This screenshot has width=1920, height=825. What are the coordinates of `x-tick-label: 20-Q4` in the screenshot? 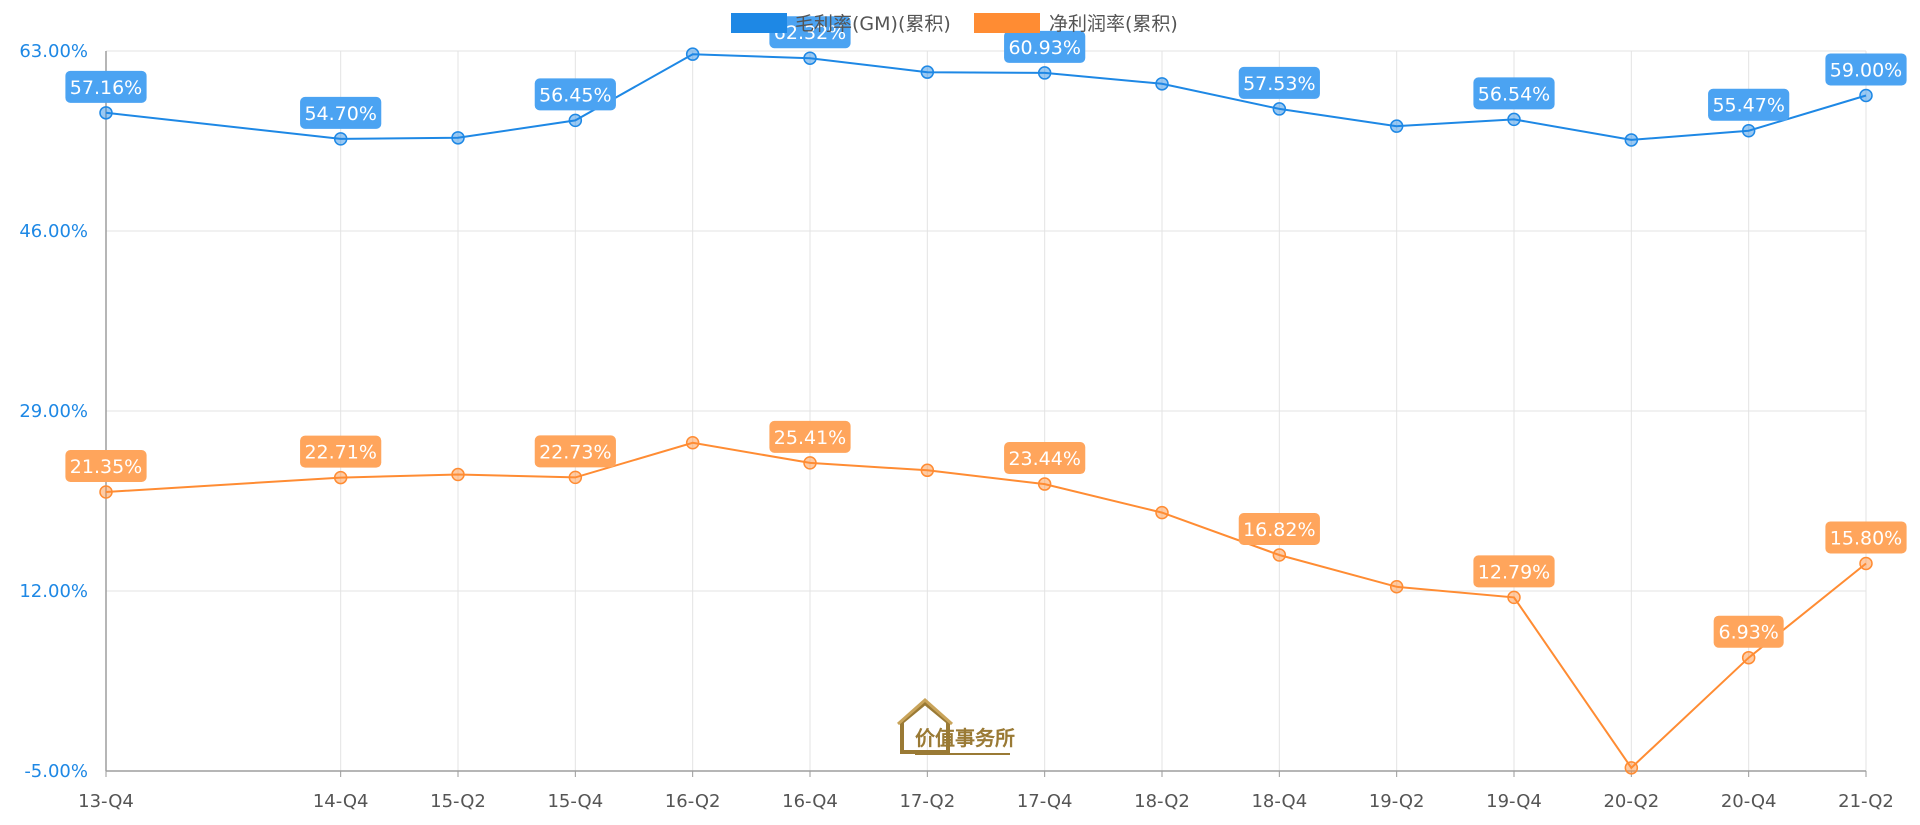 It's located at (1749, 801).